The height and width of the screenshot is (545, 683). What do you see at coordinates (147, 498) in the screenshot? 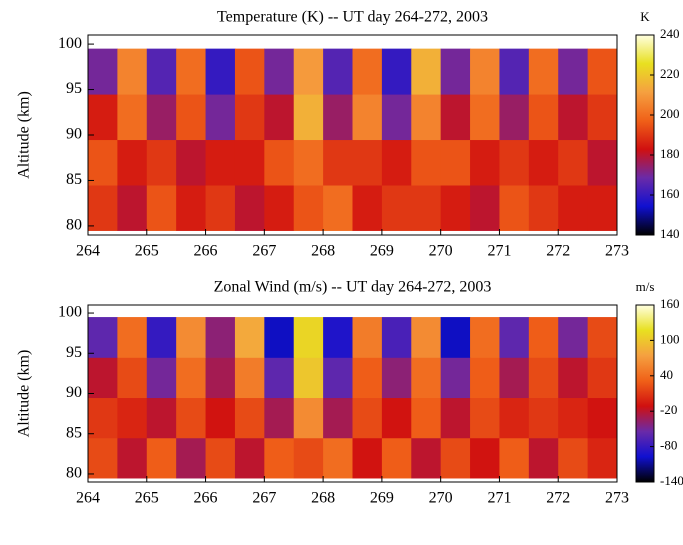
I see `x-tick-label: 265` at bounding box center [147, 498].